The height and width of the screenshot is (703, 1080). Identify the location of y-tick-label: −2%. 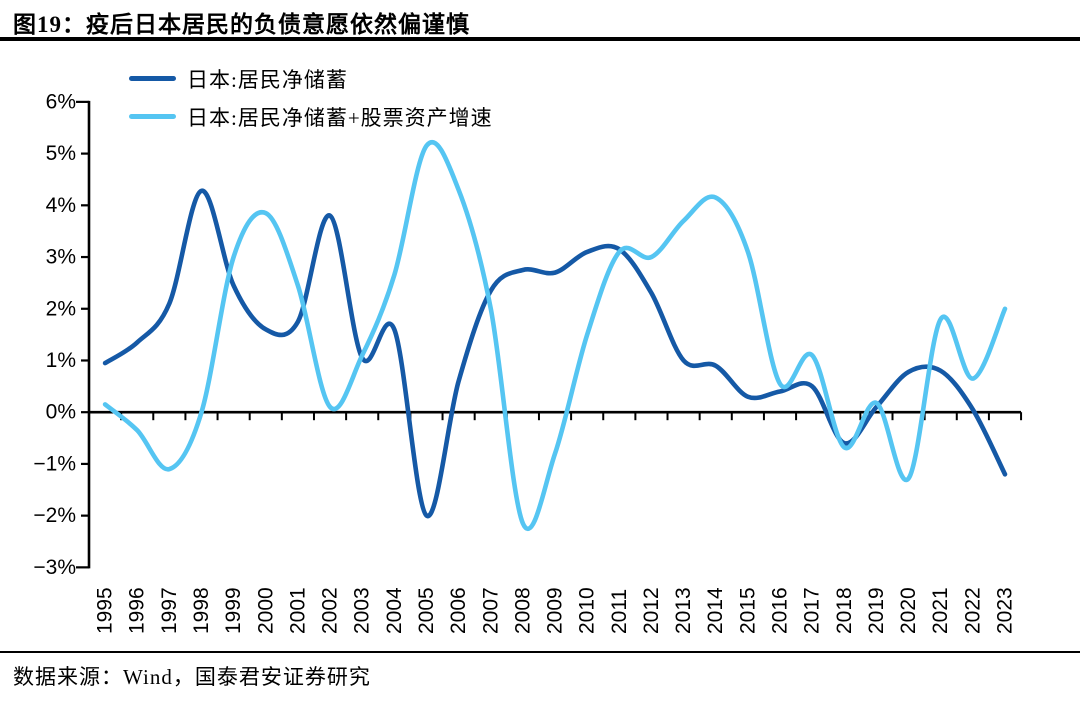
(54, 515).